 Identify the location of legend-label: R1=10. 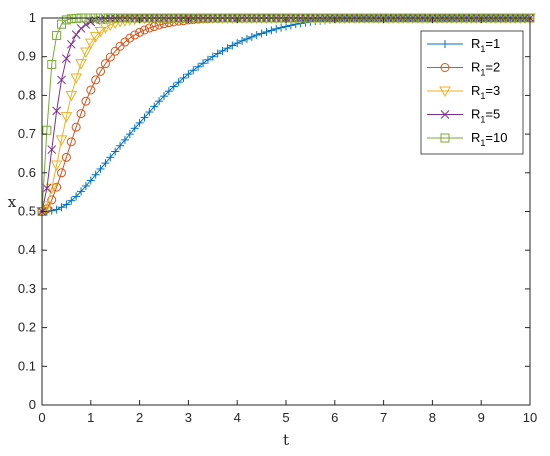
(489, 139).